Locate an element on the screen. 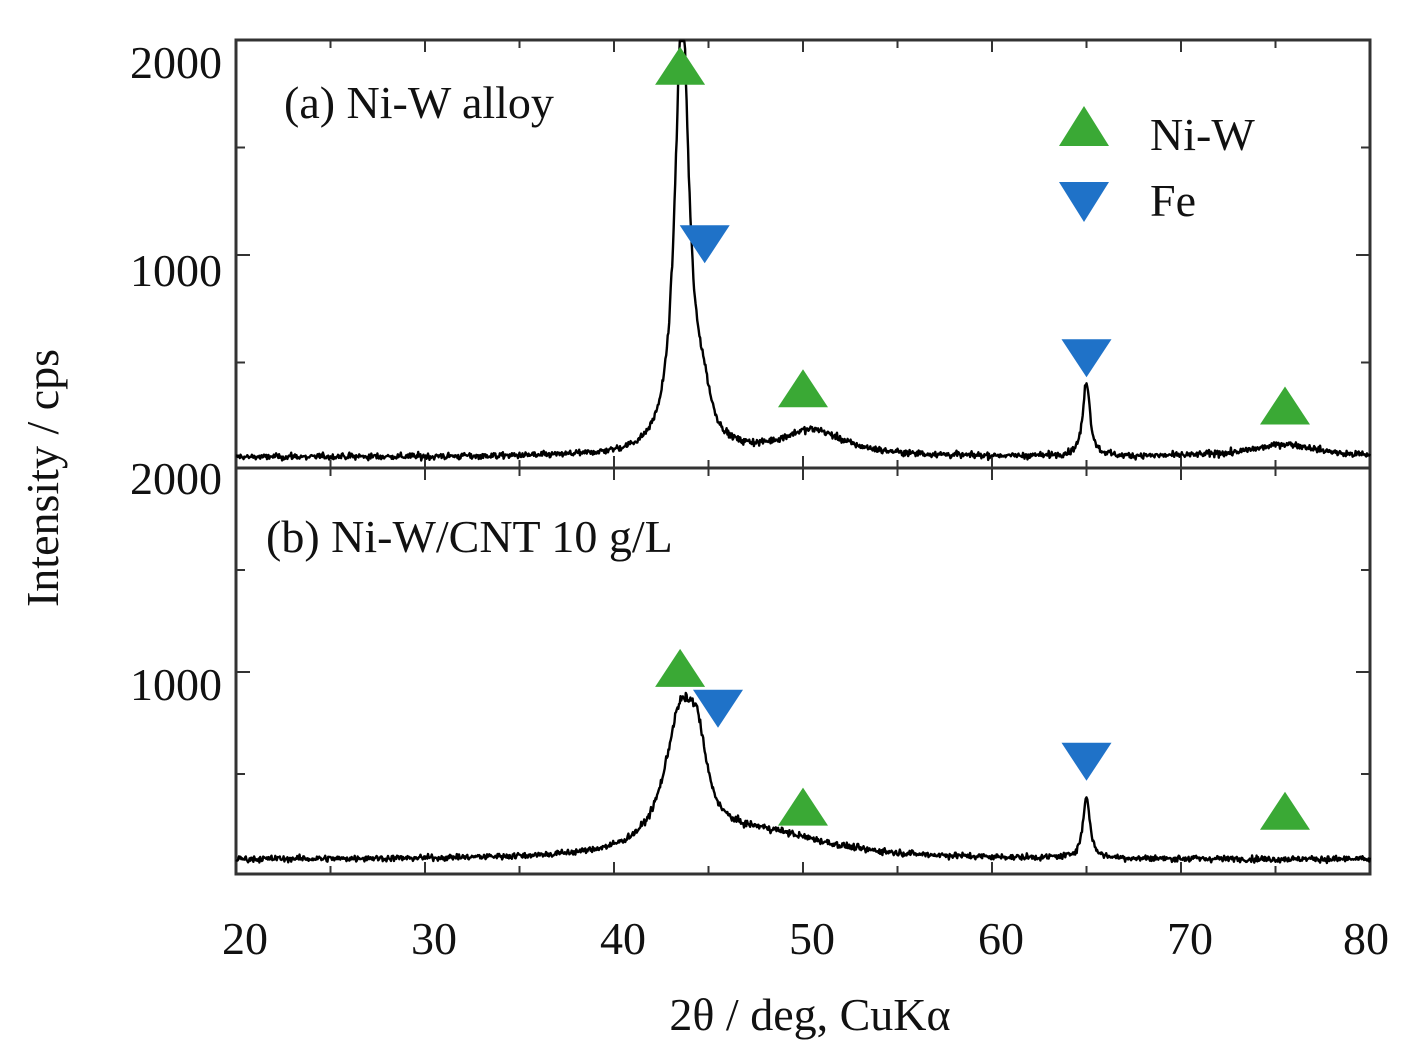 The image size is (1417, 1063). x-tick-label-80: 80 is located at coordinates (1366, 938).